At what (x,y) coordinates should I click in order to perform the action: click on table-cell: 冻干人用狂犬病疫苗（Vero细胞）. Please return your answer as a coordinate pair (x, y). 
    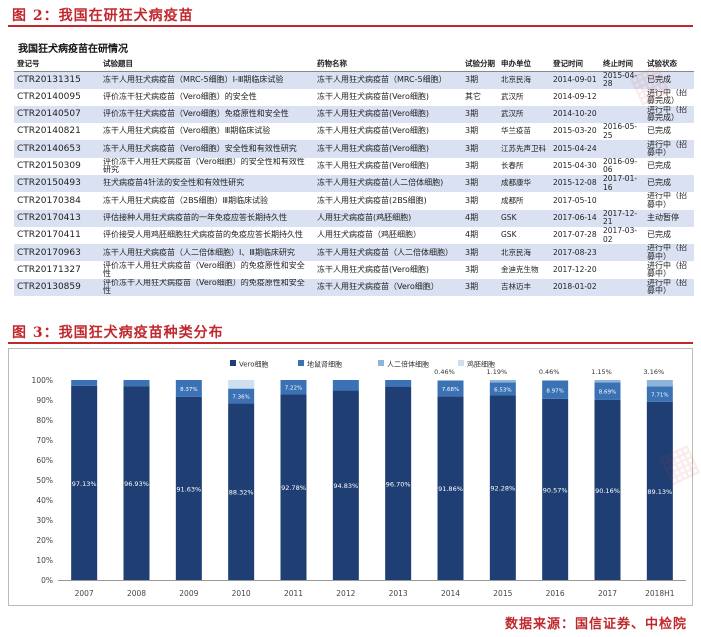
    Looking at the image, I should click on (388, 287).